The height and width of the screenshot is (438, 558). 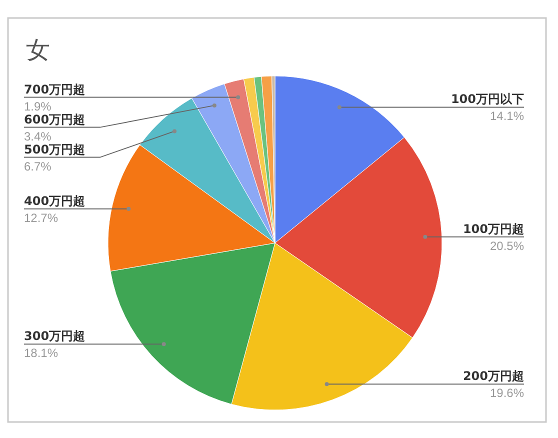 What do you see at coordinates (487, 99) in the screenshot?
I see `slice-label: 100万円以下` at bounding box center [487, 99].